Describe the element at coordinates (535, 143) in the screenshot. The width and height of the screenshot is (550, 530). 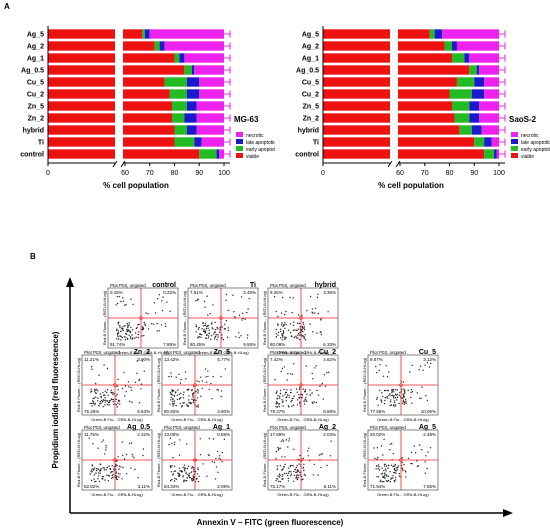
I see `legend-label: late apoptotic` at that location.